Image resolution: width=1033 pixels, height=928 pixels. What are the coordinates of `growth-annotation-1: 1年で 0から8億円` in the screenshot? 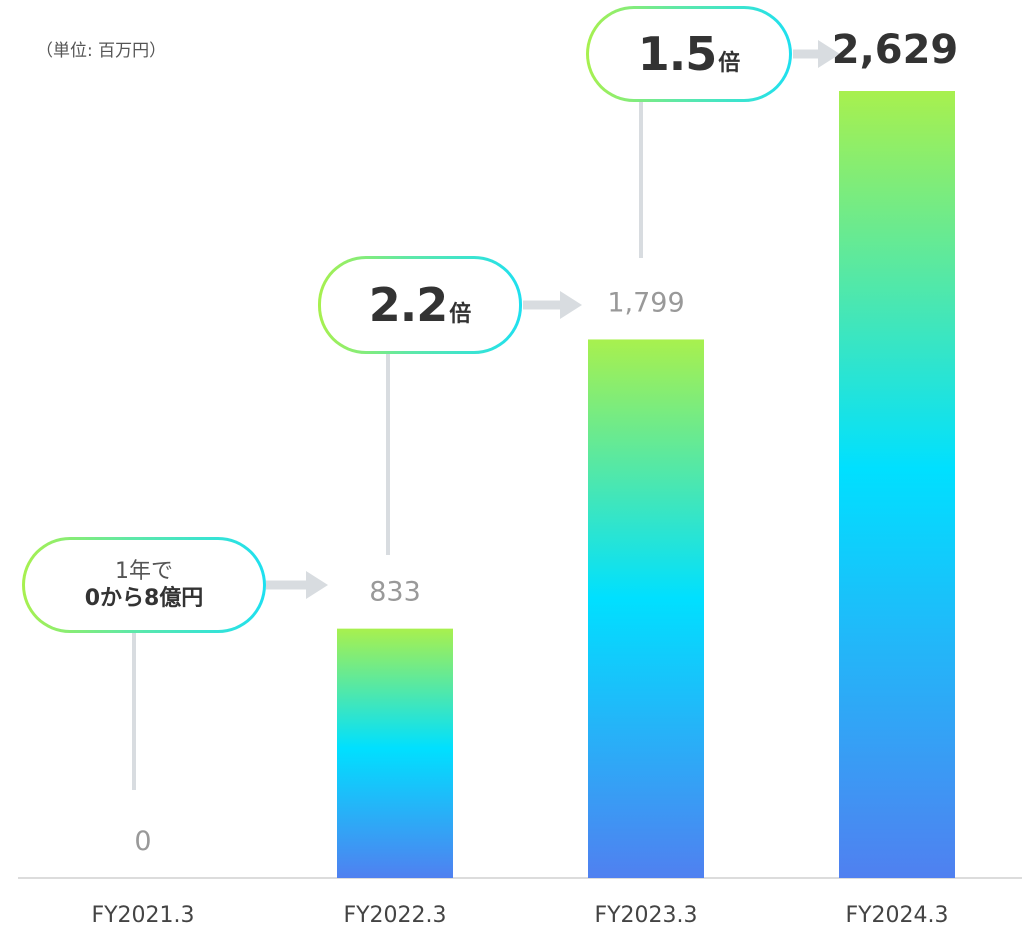 It's located at (144, 585).